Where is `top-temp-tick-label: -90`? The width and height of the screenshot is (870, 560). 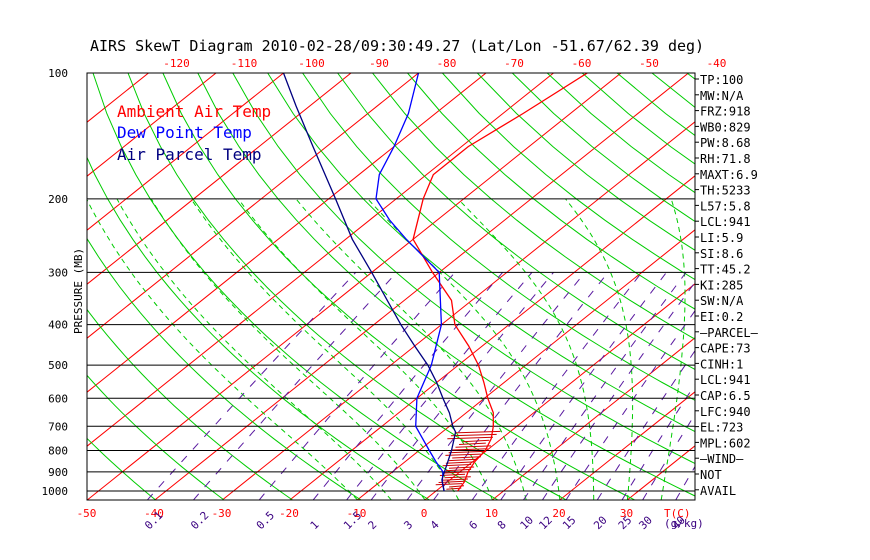 top-temp-tick-label: -90 is located at coordinates (379, 63).